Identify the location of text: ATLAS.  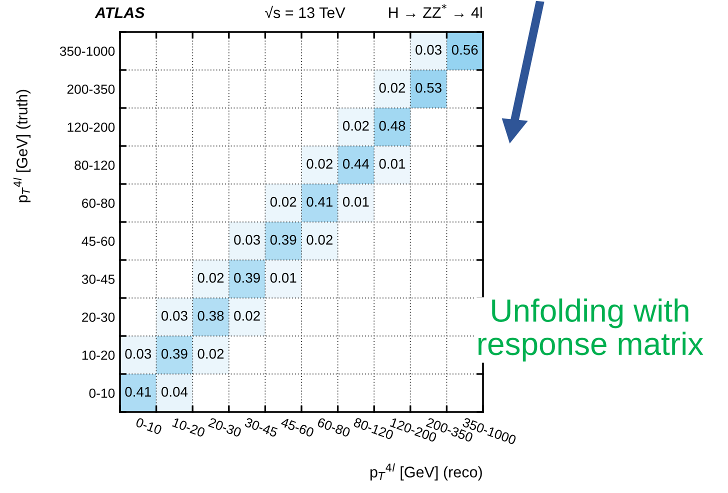
(119, 12).